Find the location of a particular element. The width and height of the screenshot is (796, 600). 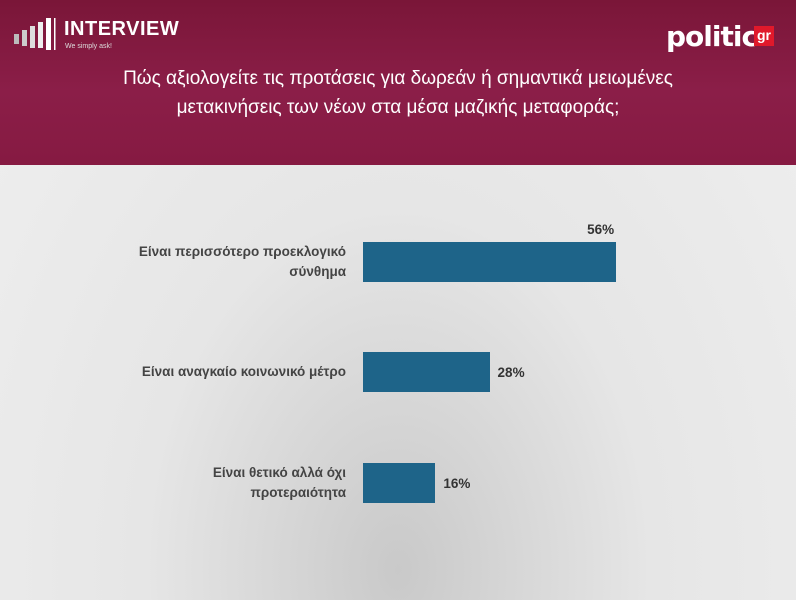

value-label: 56% is located at coordinates (601, 229).